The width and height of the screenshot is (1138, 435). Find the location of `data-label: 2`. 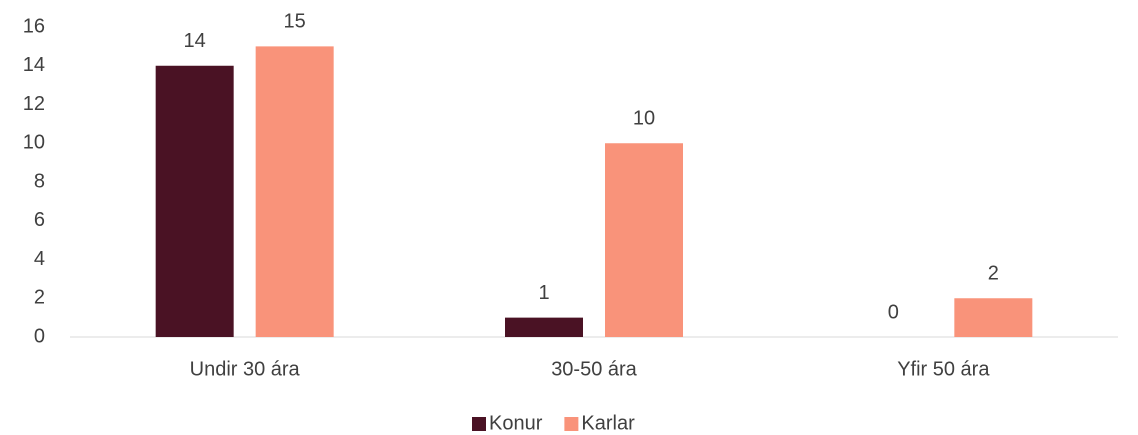

data-label: 2 is located at coordinates (993, 274).